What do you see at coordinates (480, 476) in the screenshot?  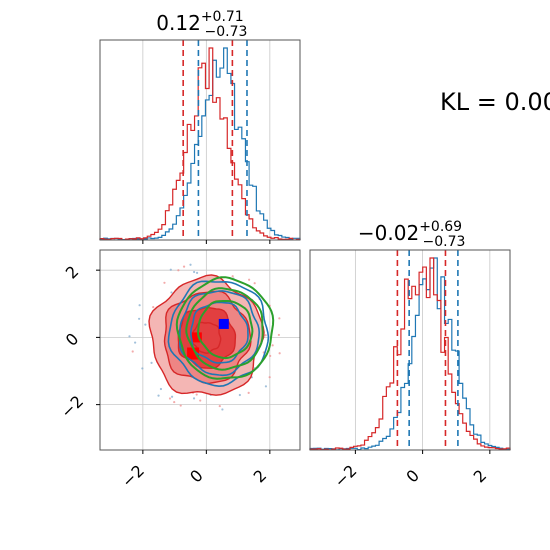 I see `tick-label-x2-2: 2` at bounding box center [480, 476].